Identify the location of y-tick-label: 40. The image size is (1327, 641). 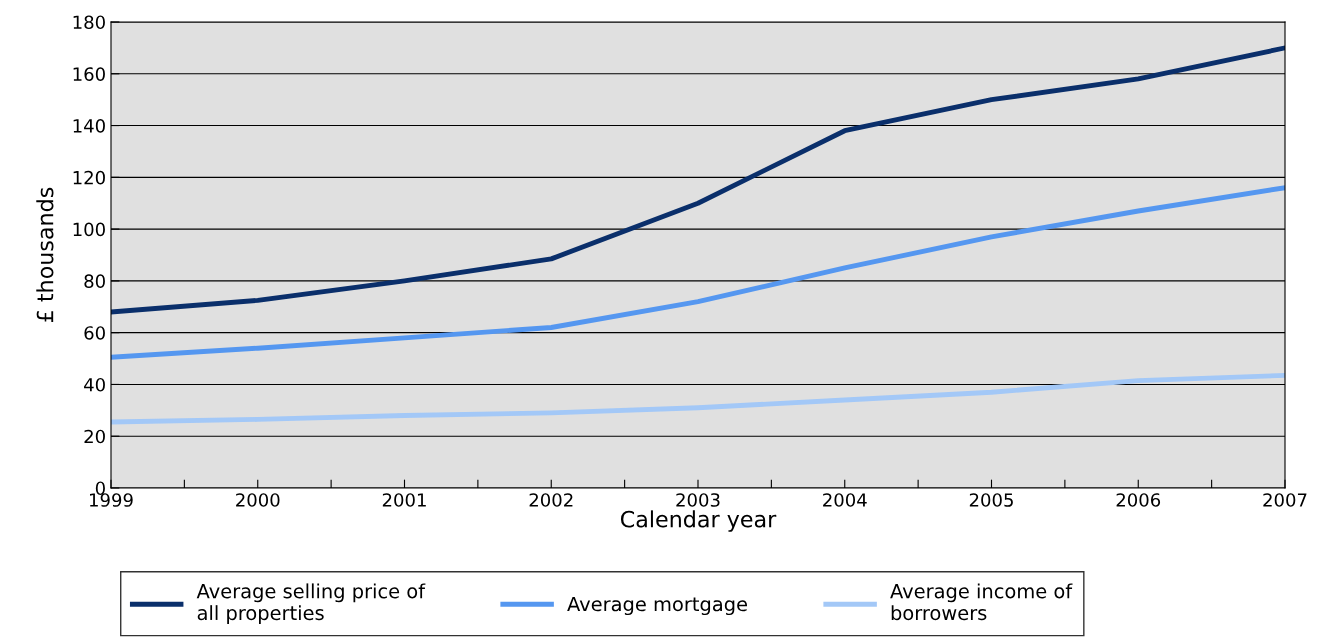
(94, 384).